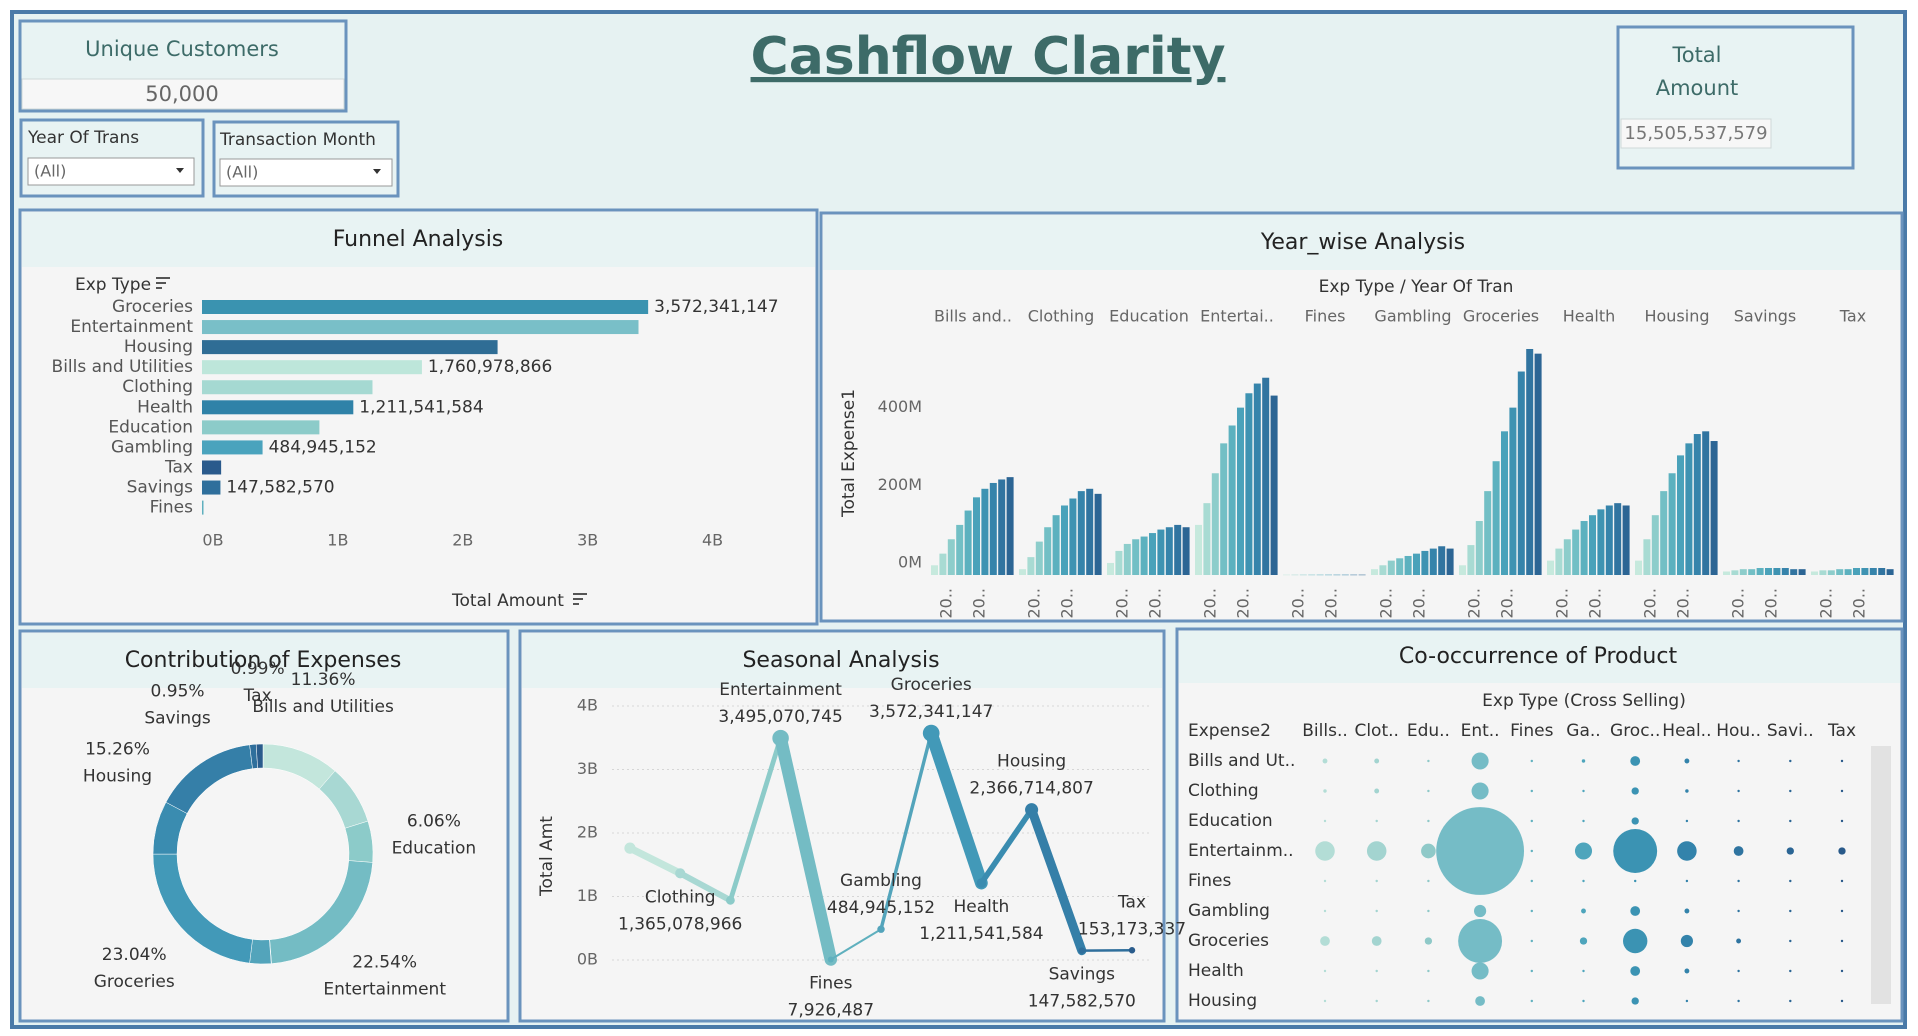 This screenshot has width=1918, height=1036. What do you see at coordinates (1031, 789) in the screenshot?
I see `data-label: 2,366,714,807` at bounding box center [1031, 789].